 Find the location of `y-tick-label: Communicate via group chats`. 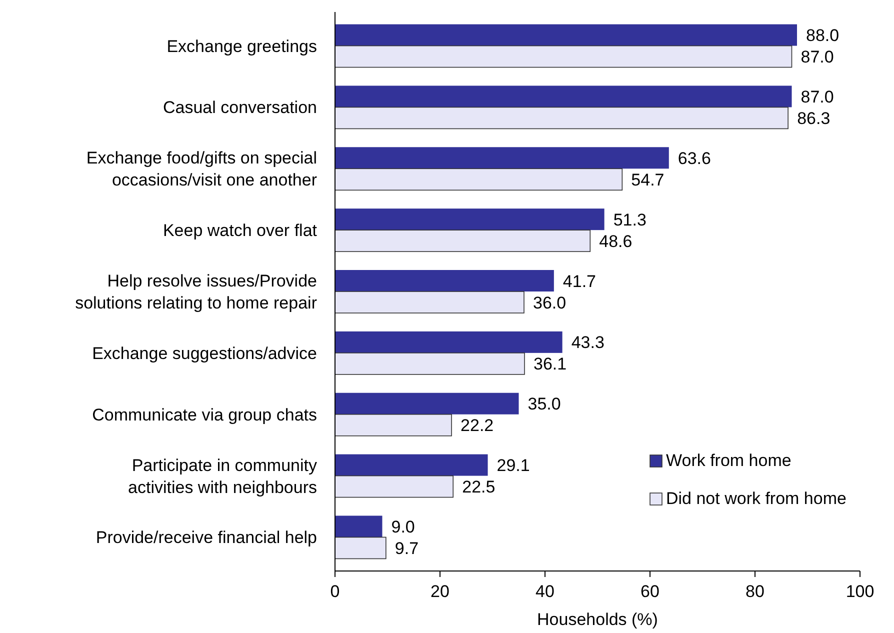

y-tick-label: Communicate via group chats is located at coordinates (204, 414).